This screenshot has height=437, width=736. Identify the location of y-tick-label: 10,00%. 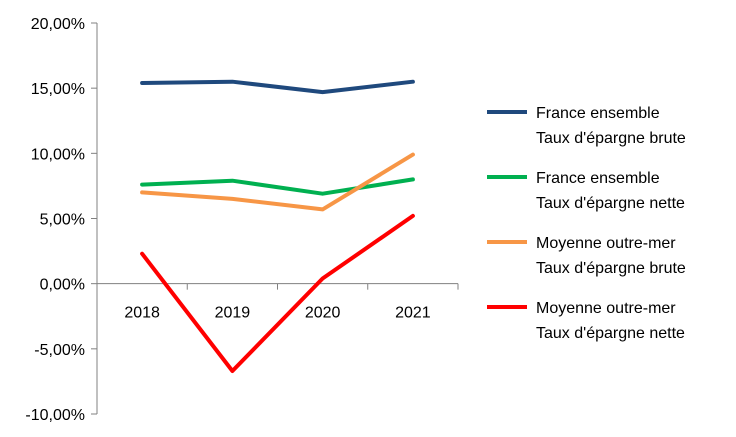
(58, 154).